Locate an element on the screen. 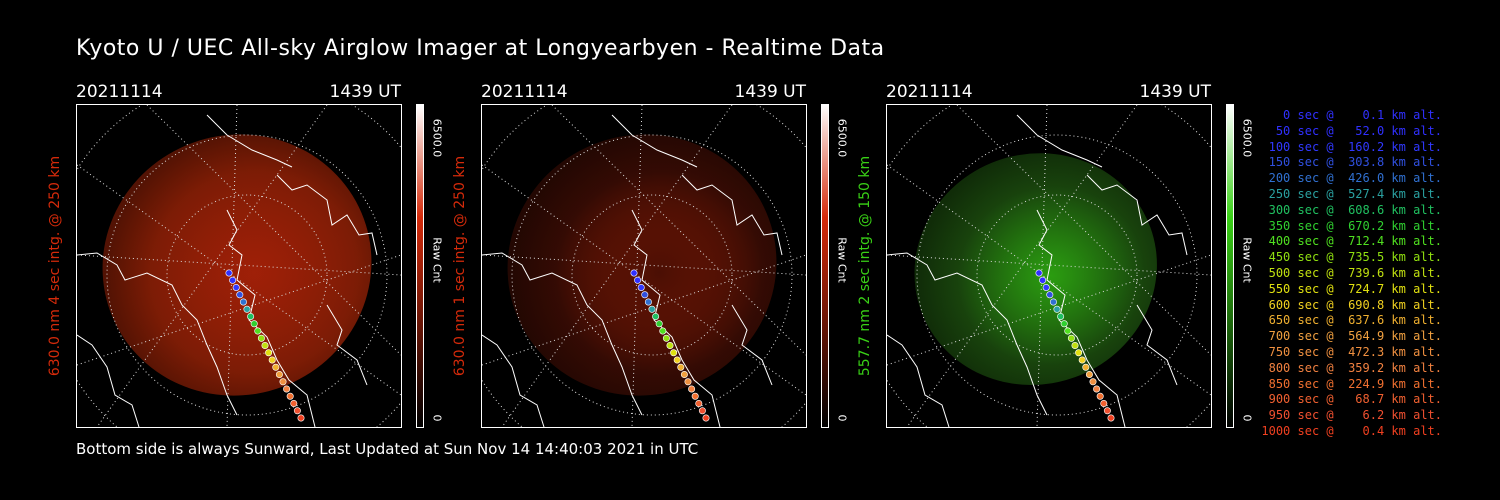 The height and width of the screenshot is (500, 1500). legend-item: 500 sec @ 739.6 km alt. is located at coordinates (1351, 272).